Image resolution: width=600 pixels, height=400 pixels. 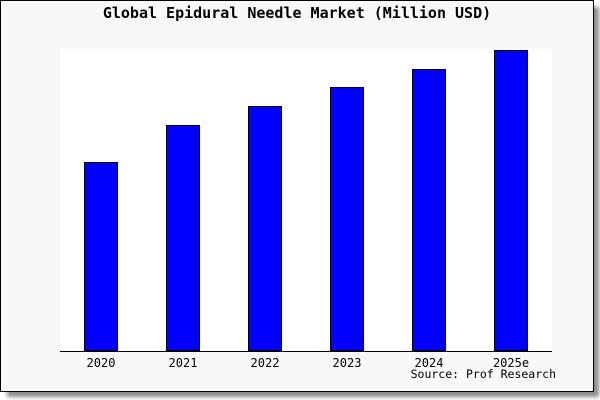 I want to click on bar-2021, so click(x=183, y=238).